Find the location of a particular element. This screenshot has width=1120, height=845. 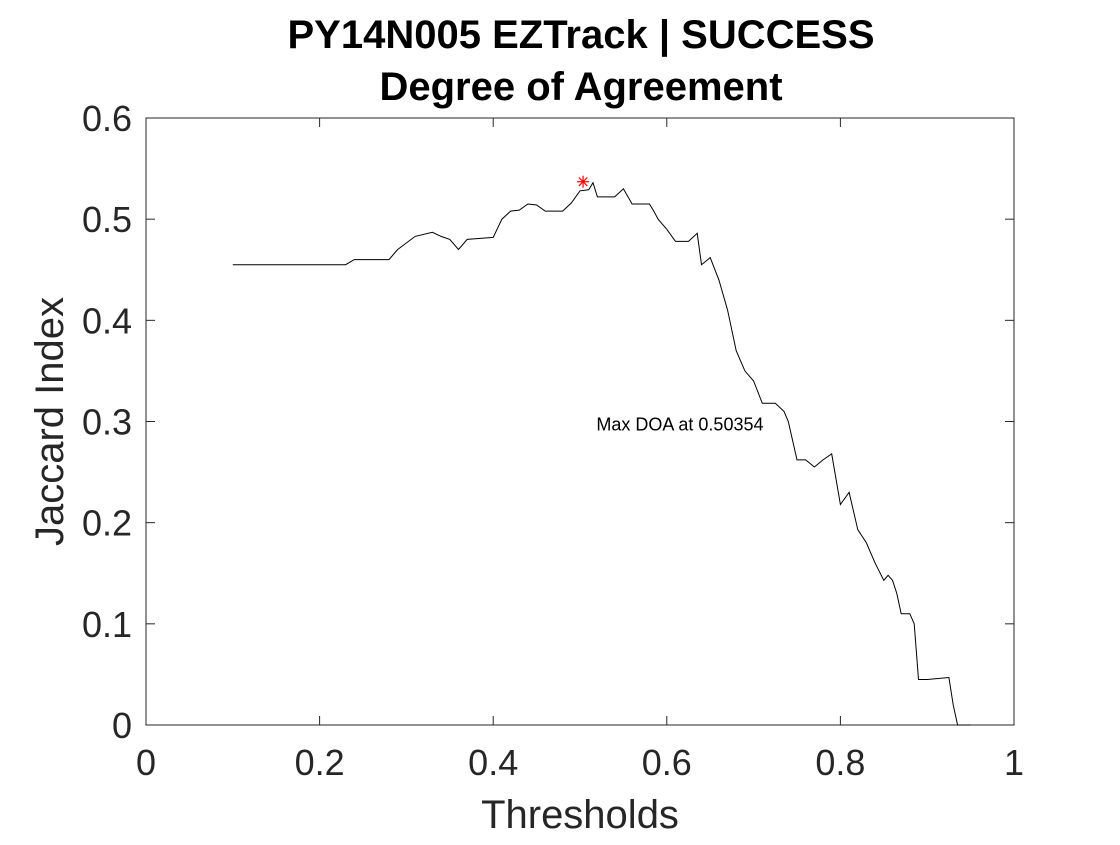

y-tick-label: 0.4 is located at coordinates (107, 320).